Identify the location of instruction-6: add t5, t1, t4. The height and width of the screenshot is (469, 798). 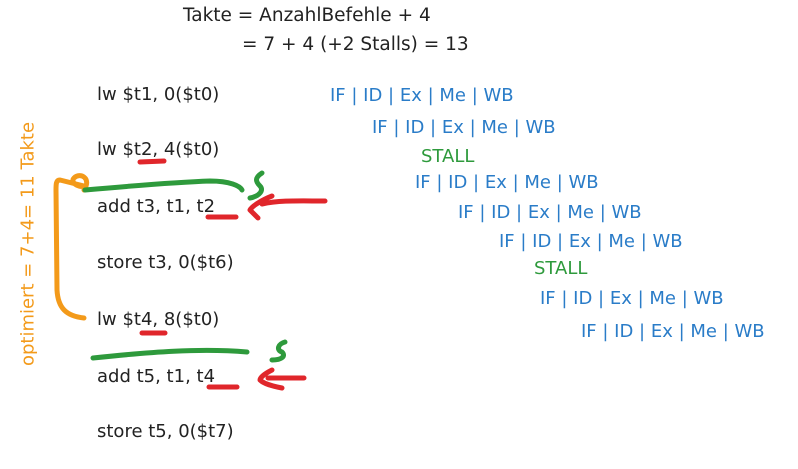
(156, 376).